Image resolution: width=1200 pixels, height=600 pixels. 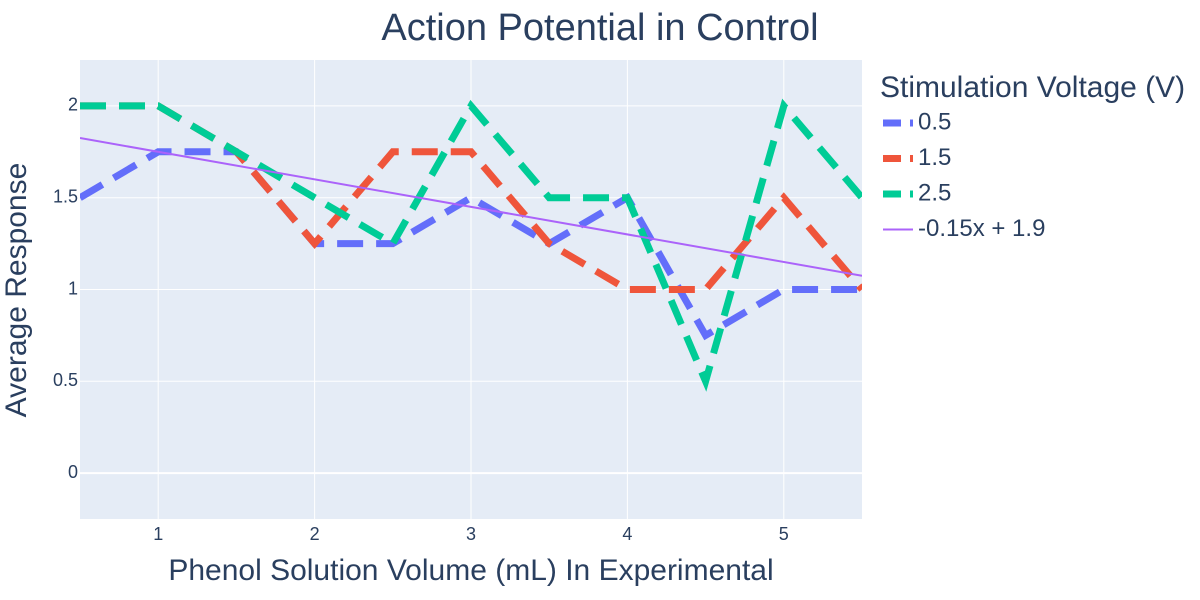 What do you see at coordinates (65, 288) in the screenshot?
I see `y-axis-ticks: 0 0.5 1 1.5 2` at bounding box center [65, 288].